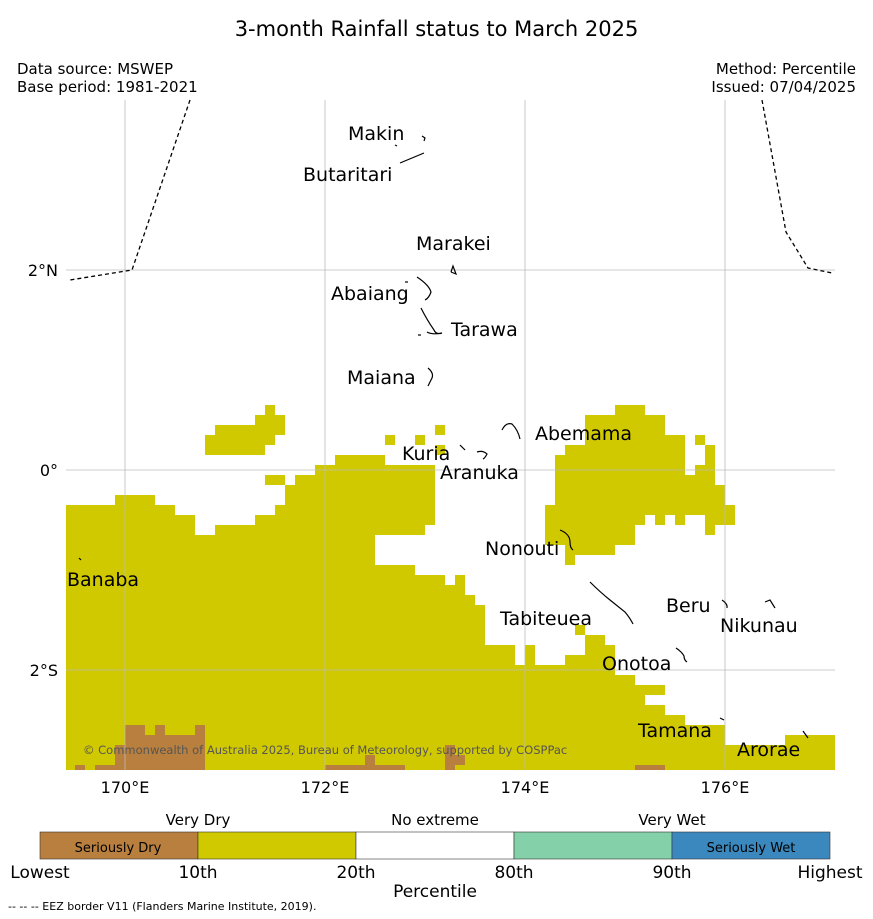  What do you see at coordinates (44, 670) in the screenshot?
I see `lat-tick: 2°S` at bounding box center [44, 670].